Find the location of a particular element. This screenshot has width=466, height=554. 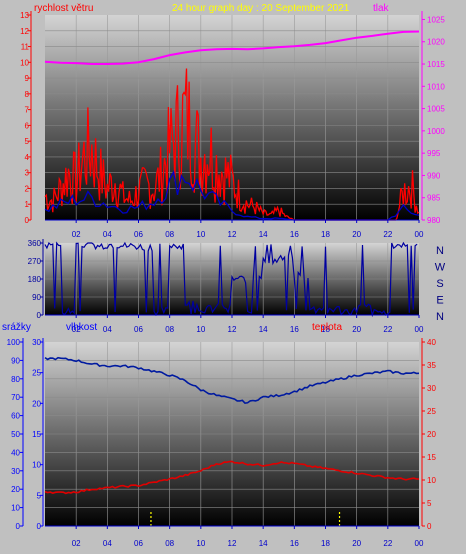

chart-title: 24 hour graph day : 20 September 2021 is located at coordinates (261, 8).